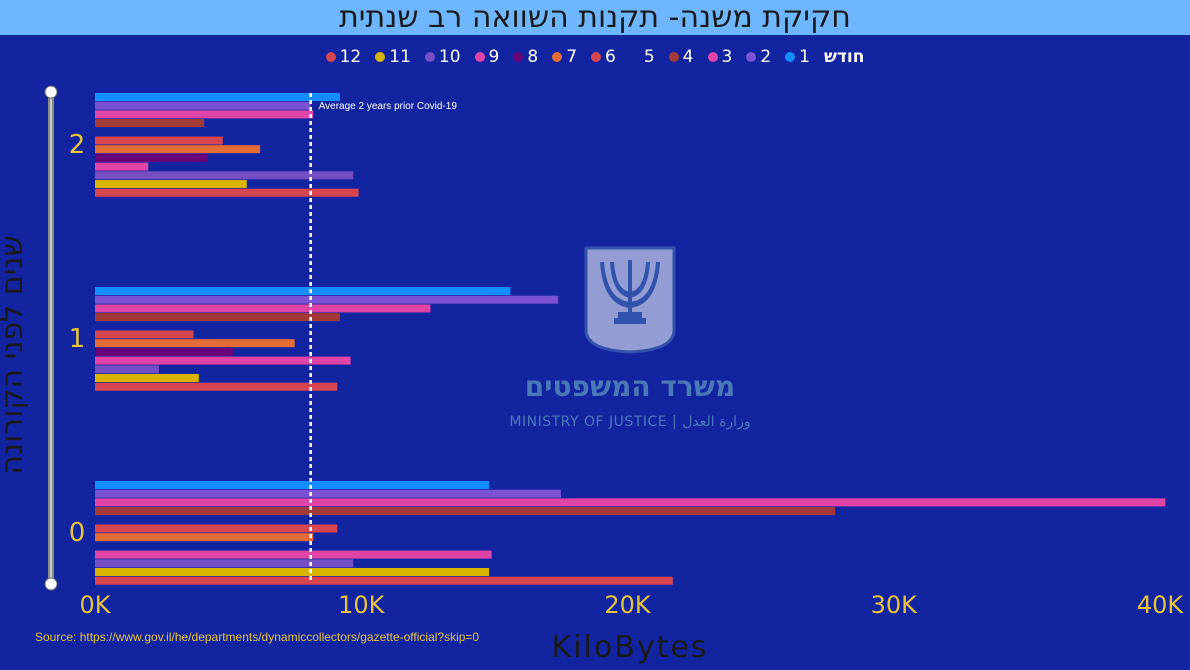 This screenshot has height=670, width=1190. I want to click on legend-item: 12, so click(343, 57).